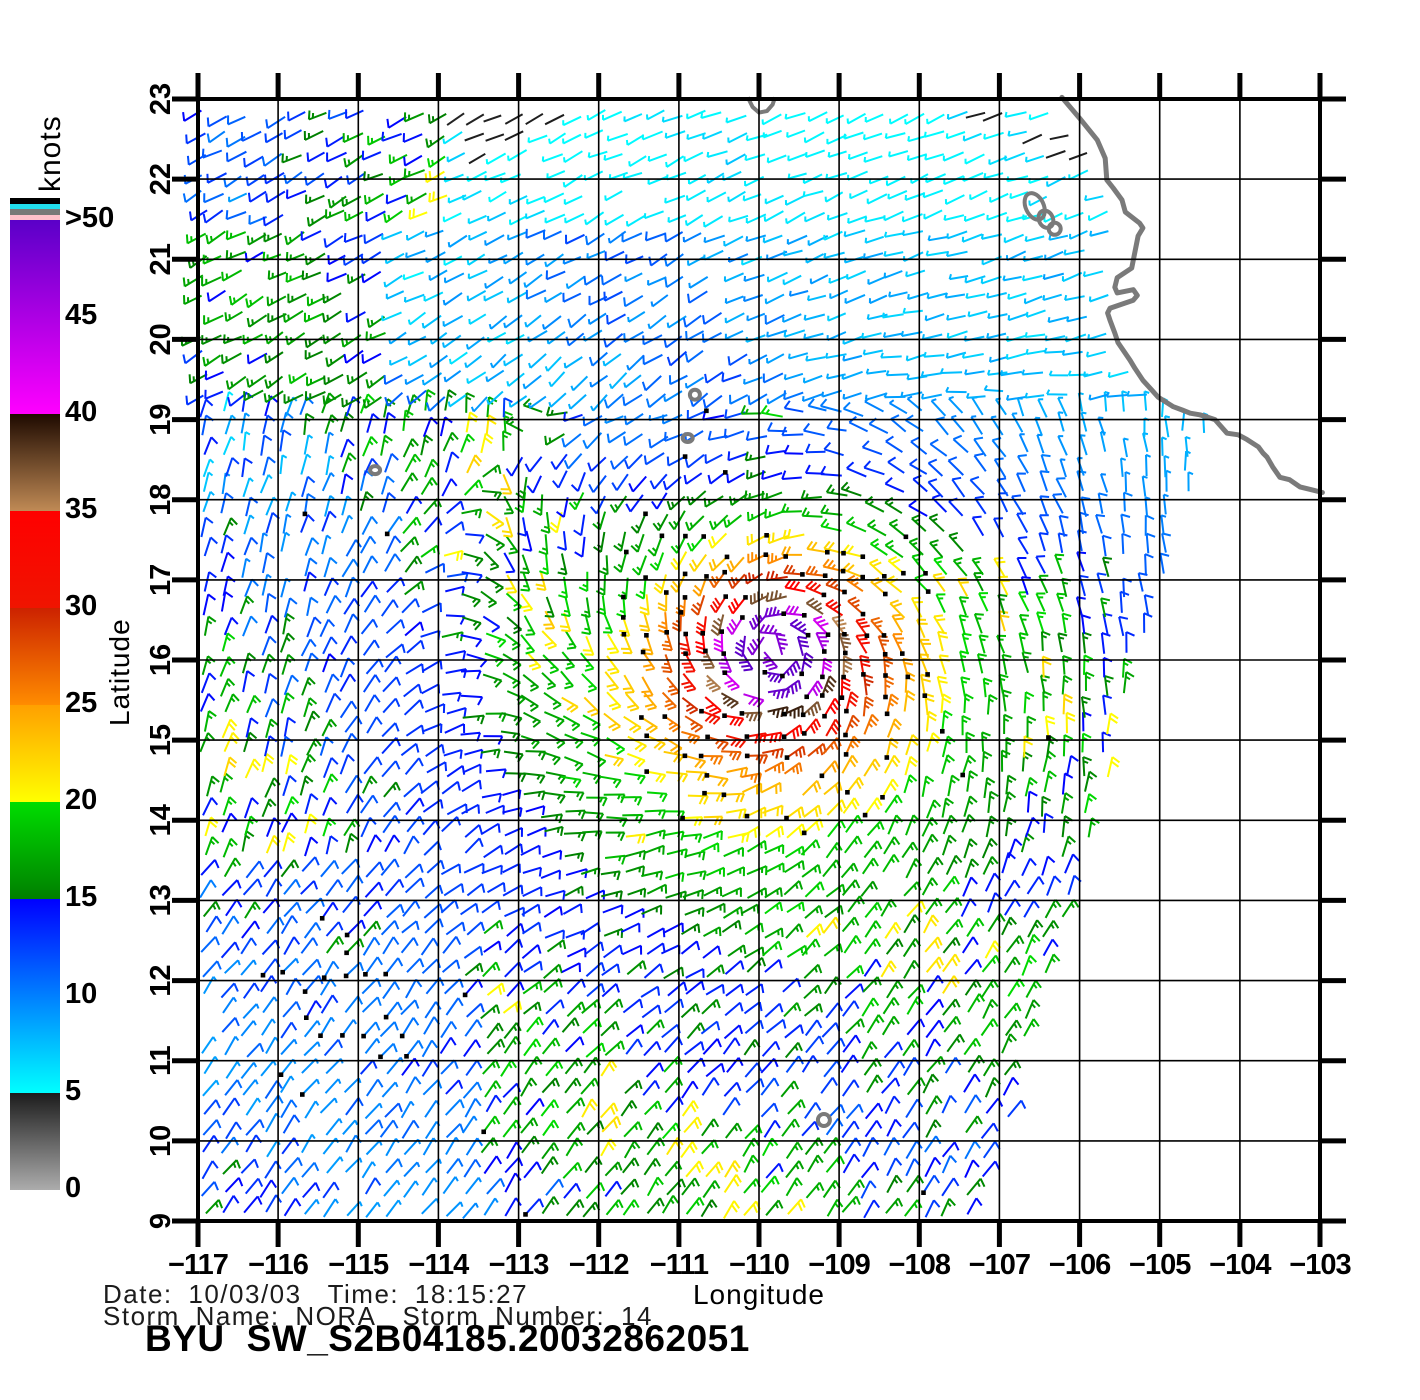  What do you see at coordinates (161, 339) in the screenshot?
I see `y-tick-label: 20` at bounding box center [161, 339].